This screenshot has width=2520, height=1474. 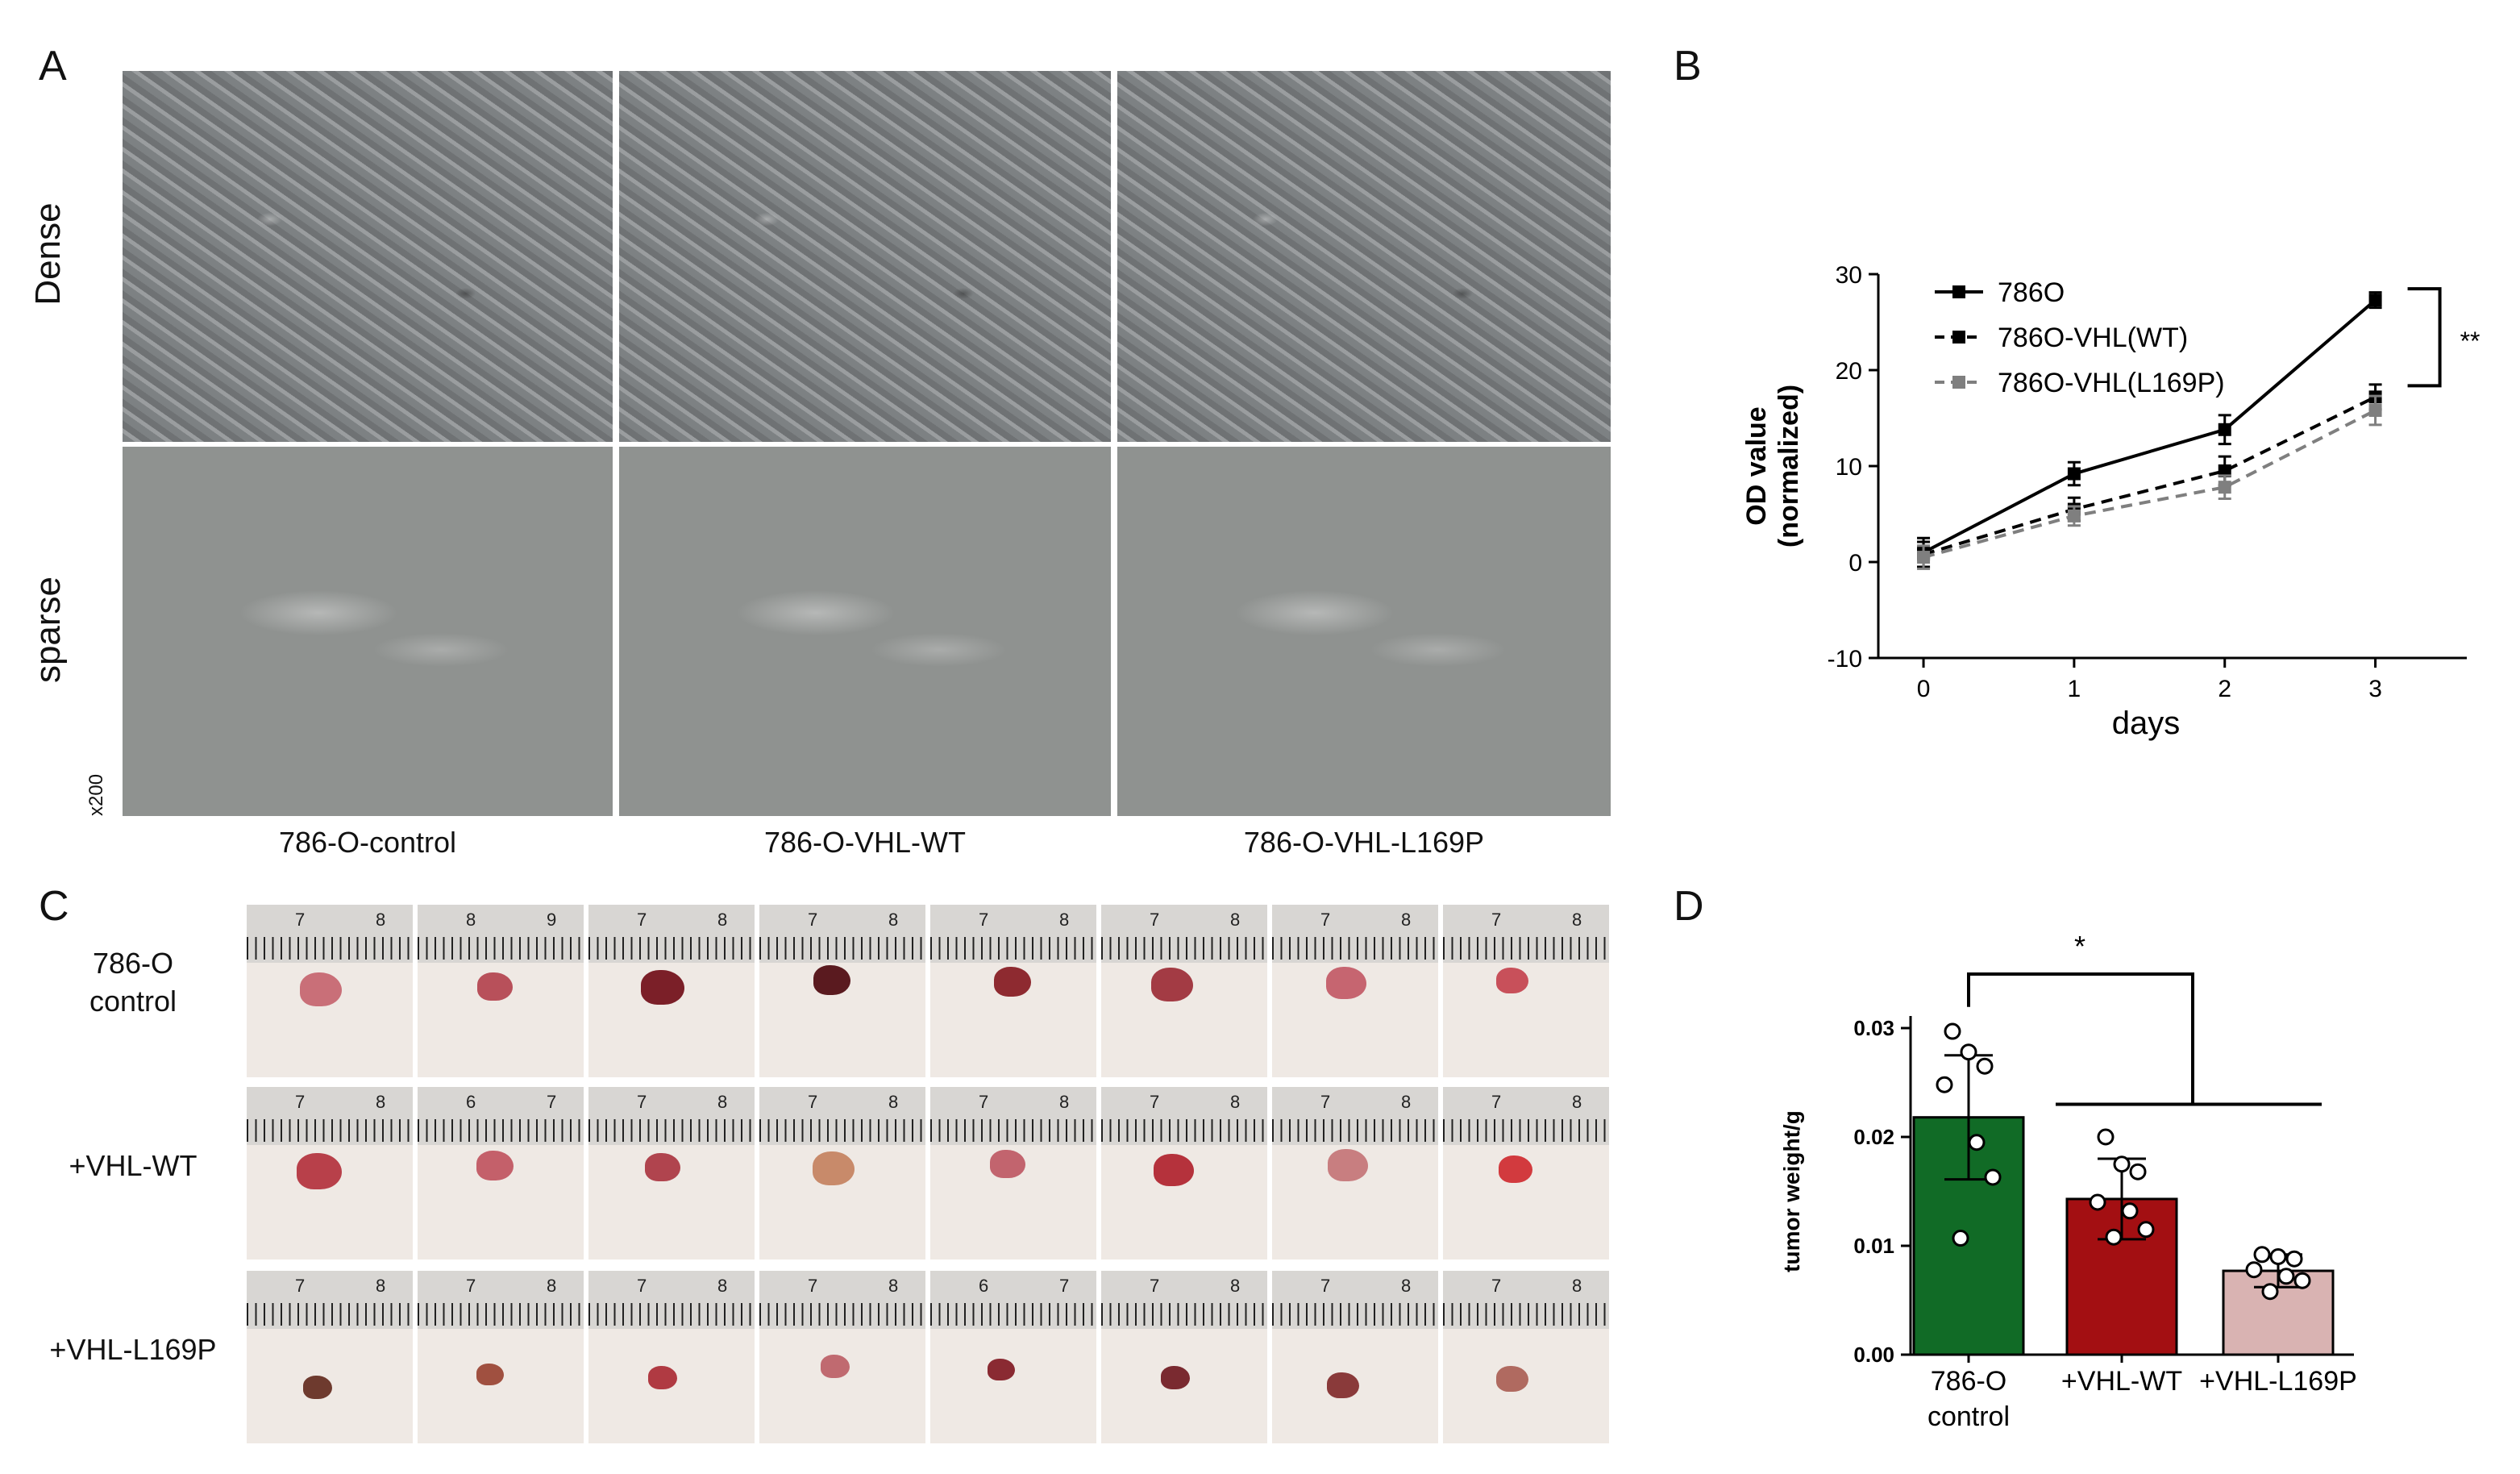 I want to click on x-tick-label: 786-O, so click(x=1969, y=1381).